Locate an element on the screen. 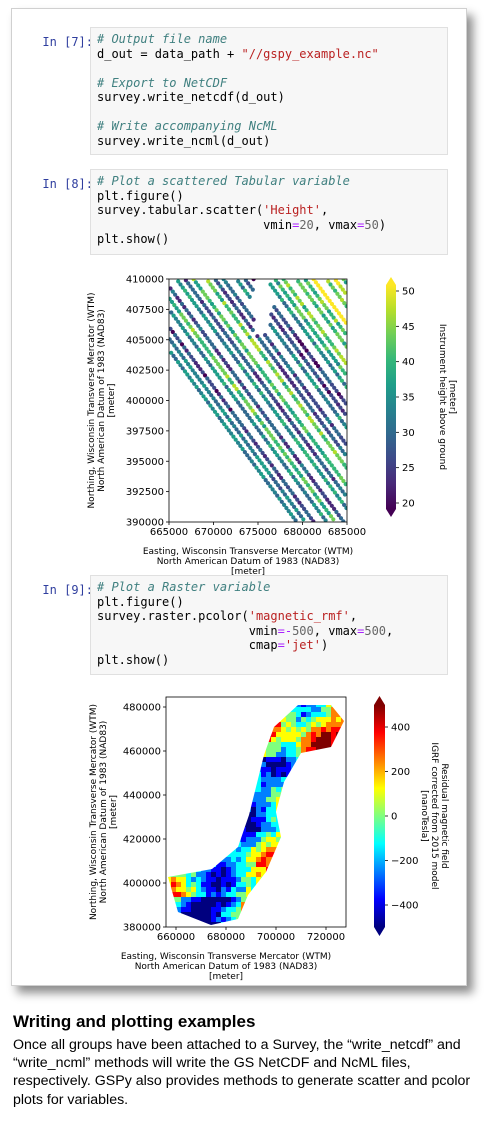 The height and width of the screenshot is (1127, 491). code-token: plt.show() is located at coordinates (133, 239).